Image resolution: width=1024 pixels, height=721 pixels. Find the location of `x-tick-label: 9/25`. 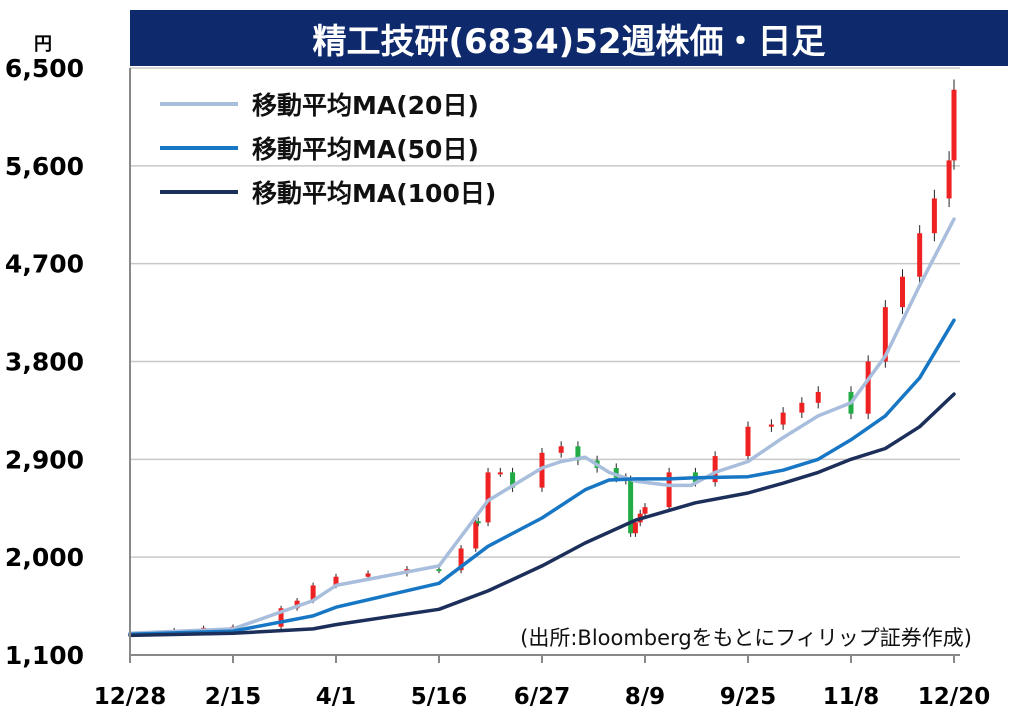

x-tick-label: 9/25 is located at coordinates (748, 697).